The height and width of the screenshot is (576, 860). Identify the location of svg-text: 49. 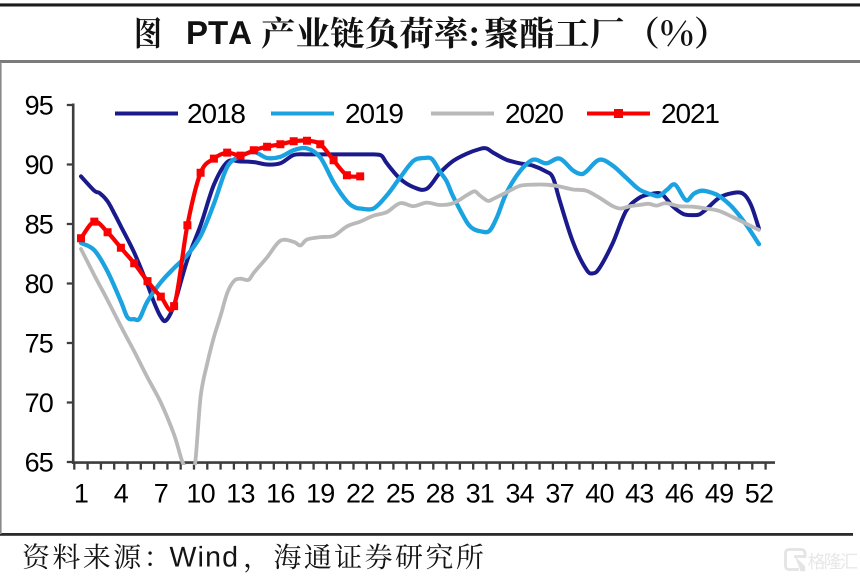
(719, 494).